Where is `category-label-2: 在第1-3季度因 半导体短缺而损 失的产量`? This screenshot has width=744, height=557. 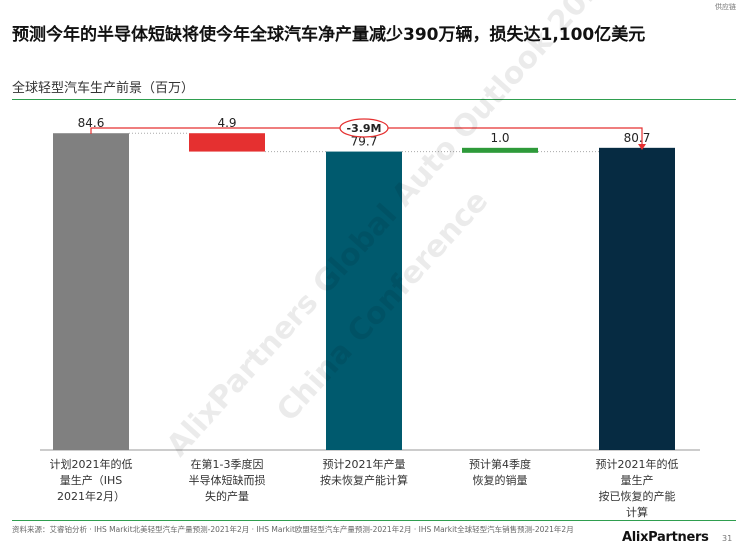 category-label-2: 在第1-3季度因 半导体短缺而损 失的产量 is located at coordinates (227, 481).